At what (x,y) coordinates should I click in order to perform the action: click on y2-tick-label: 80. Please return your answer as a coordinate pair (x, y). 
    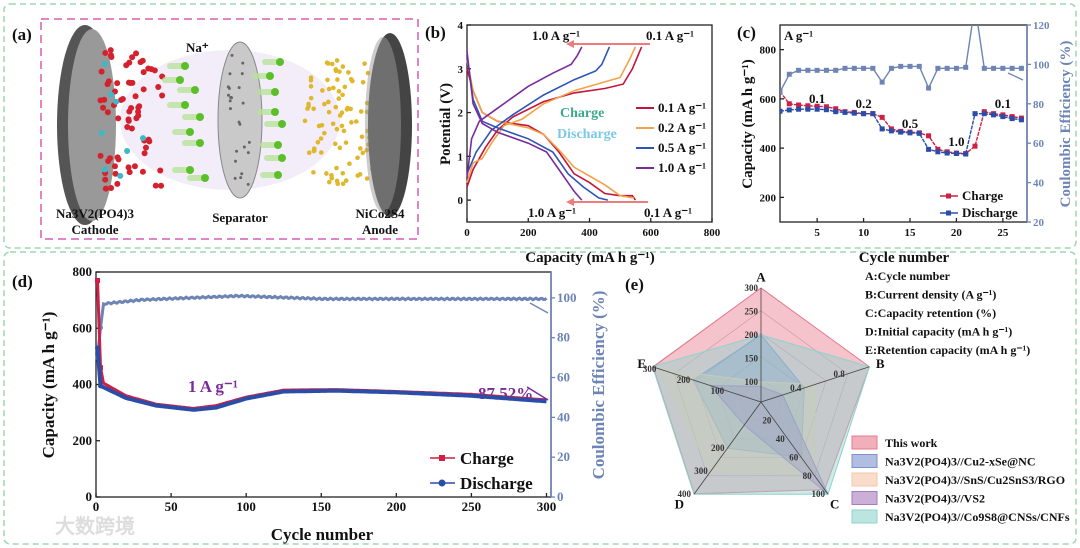
    Looking at the image, I should click on (1039, 105).